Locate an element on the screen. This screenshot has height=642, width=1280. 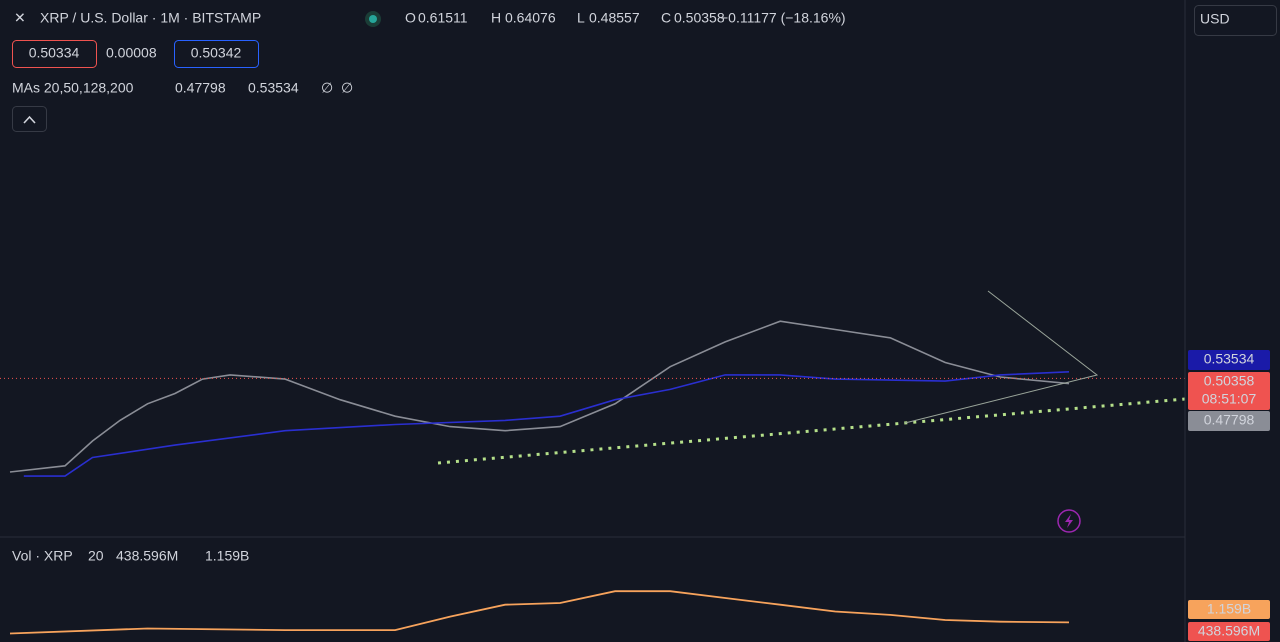
volume-name: Vol · XRP is located at coordinates (42, 556).